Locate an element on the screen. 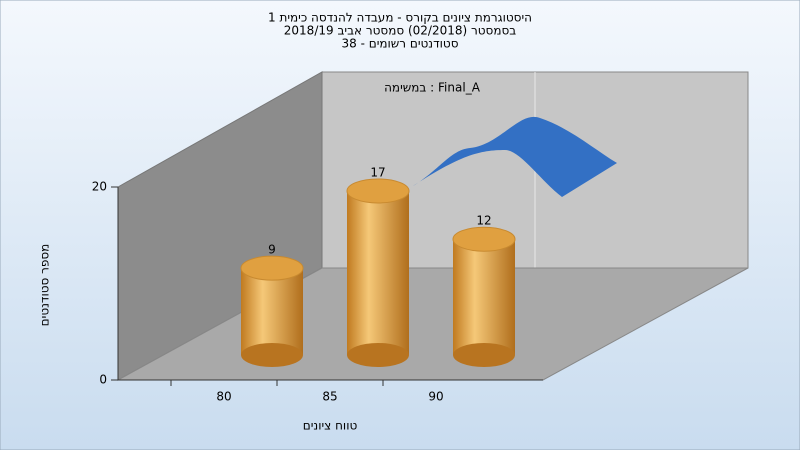  value-label: 12 is located at coordinates (483, 221).